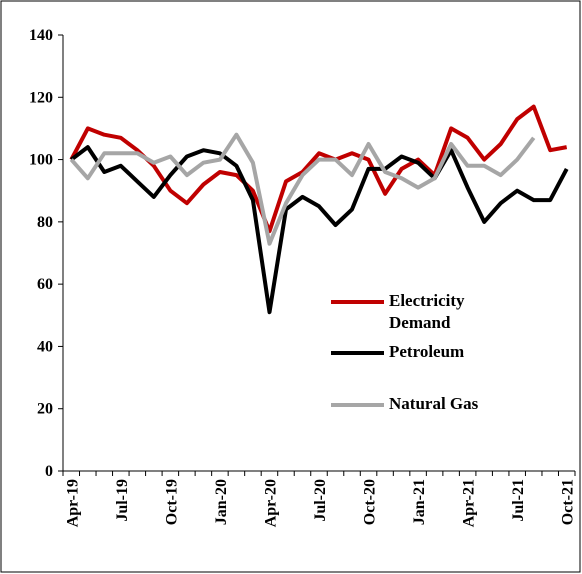 The height and width of the screenshot is (574, 582). What do you see at coordinates (469, 503) in the screenshot?
I see `x-tick-label: Apr-21` at bounding box center [469, 503].